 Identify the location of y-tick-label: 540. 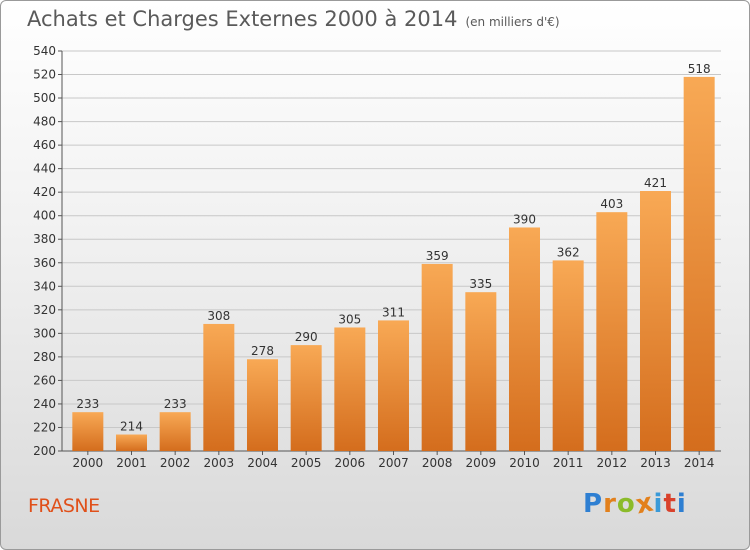
(44, 51).